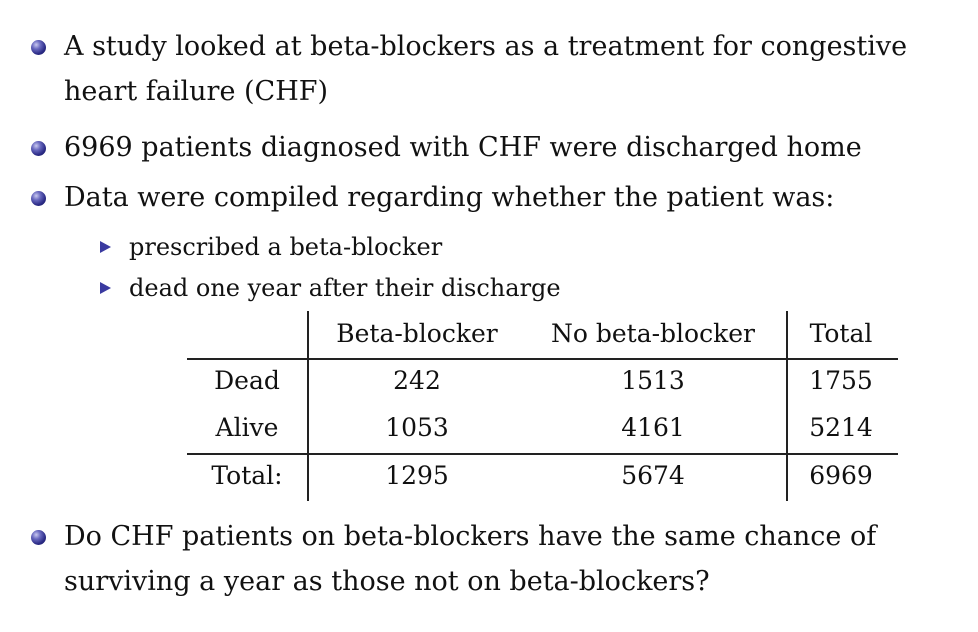 This screenshot has height=632, width=978. I want to click on table-header-cell: No beta-blocker, so click(653, 333).